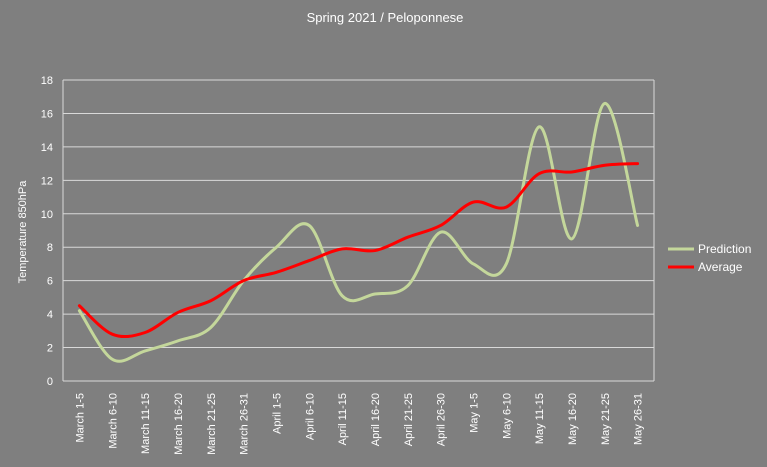 The width and height of the screenshot is (767, 467). I want to click on legend: Prediction Average, so click(709, 258).